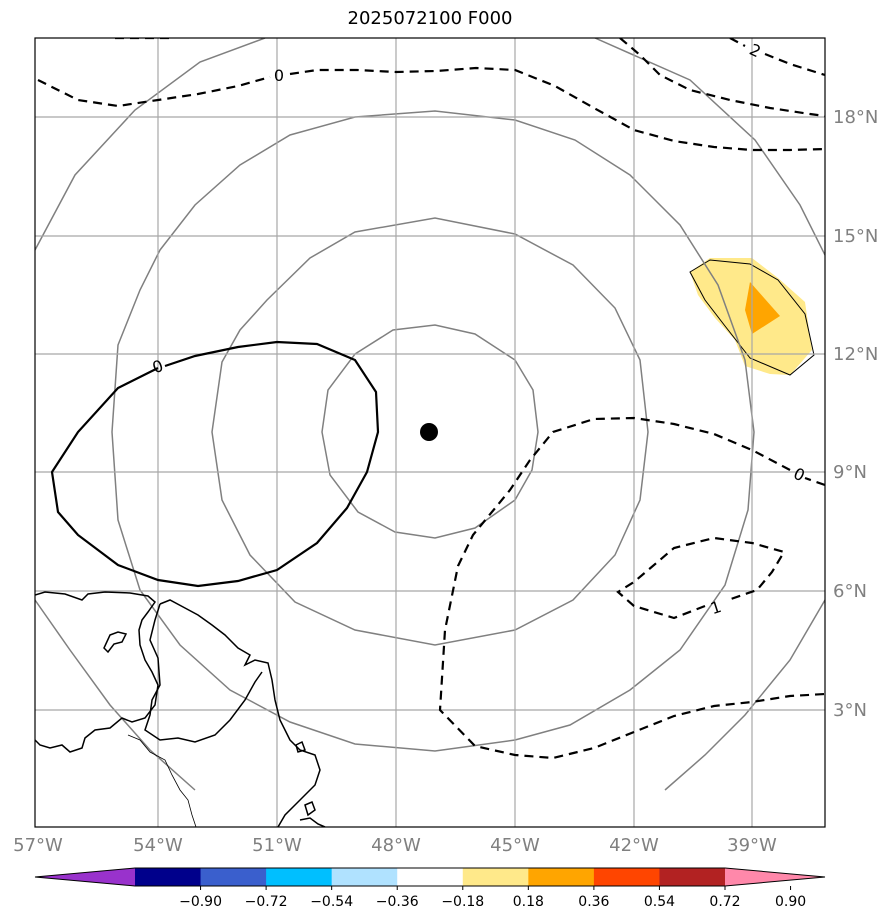  I want to click on contour-label-zero-top: 0, so click(279, 75).